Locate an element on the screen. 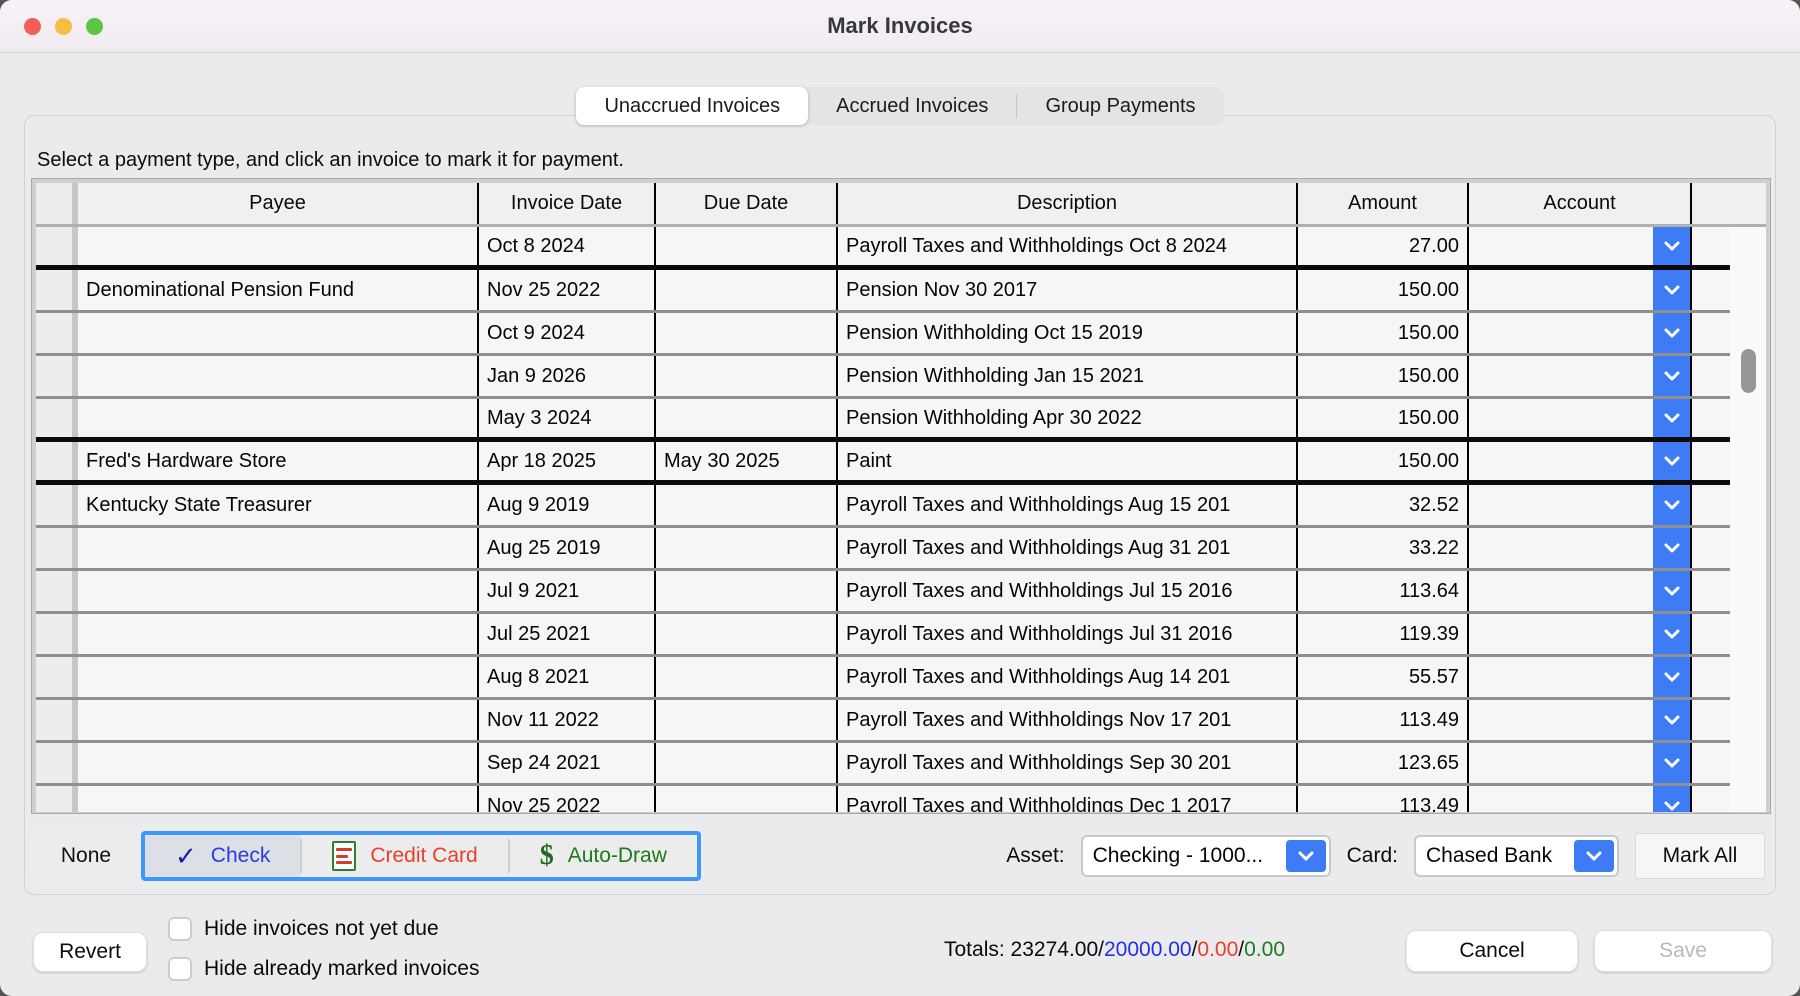 The width and height of the screenshot is (1800, 996). cancel-button: Cancel is located at coordinates (1492, 951).